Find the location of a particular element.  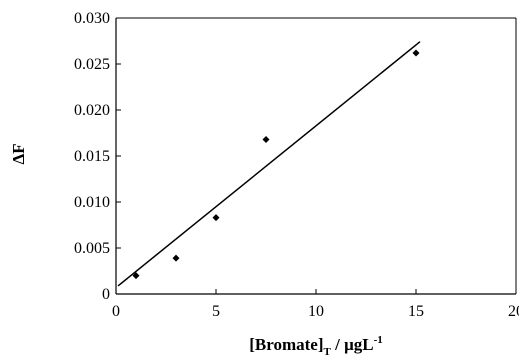

y-ticks: 0 0.005 0.010 0.015 0.020 0.025 0.030 is located at coordinates (97, 156).